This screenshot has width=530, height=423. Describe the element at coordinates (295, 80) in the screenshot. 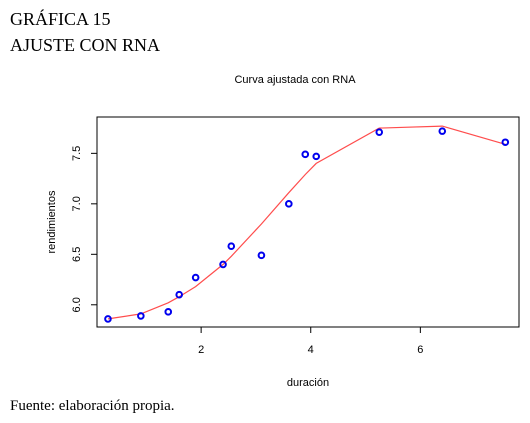

I see `chart-title: Curva ajustada con RNA` at that location.